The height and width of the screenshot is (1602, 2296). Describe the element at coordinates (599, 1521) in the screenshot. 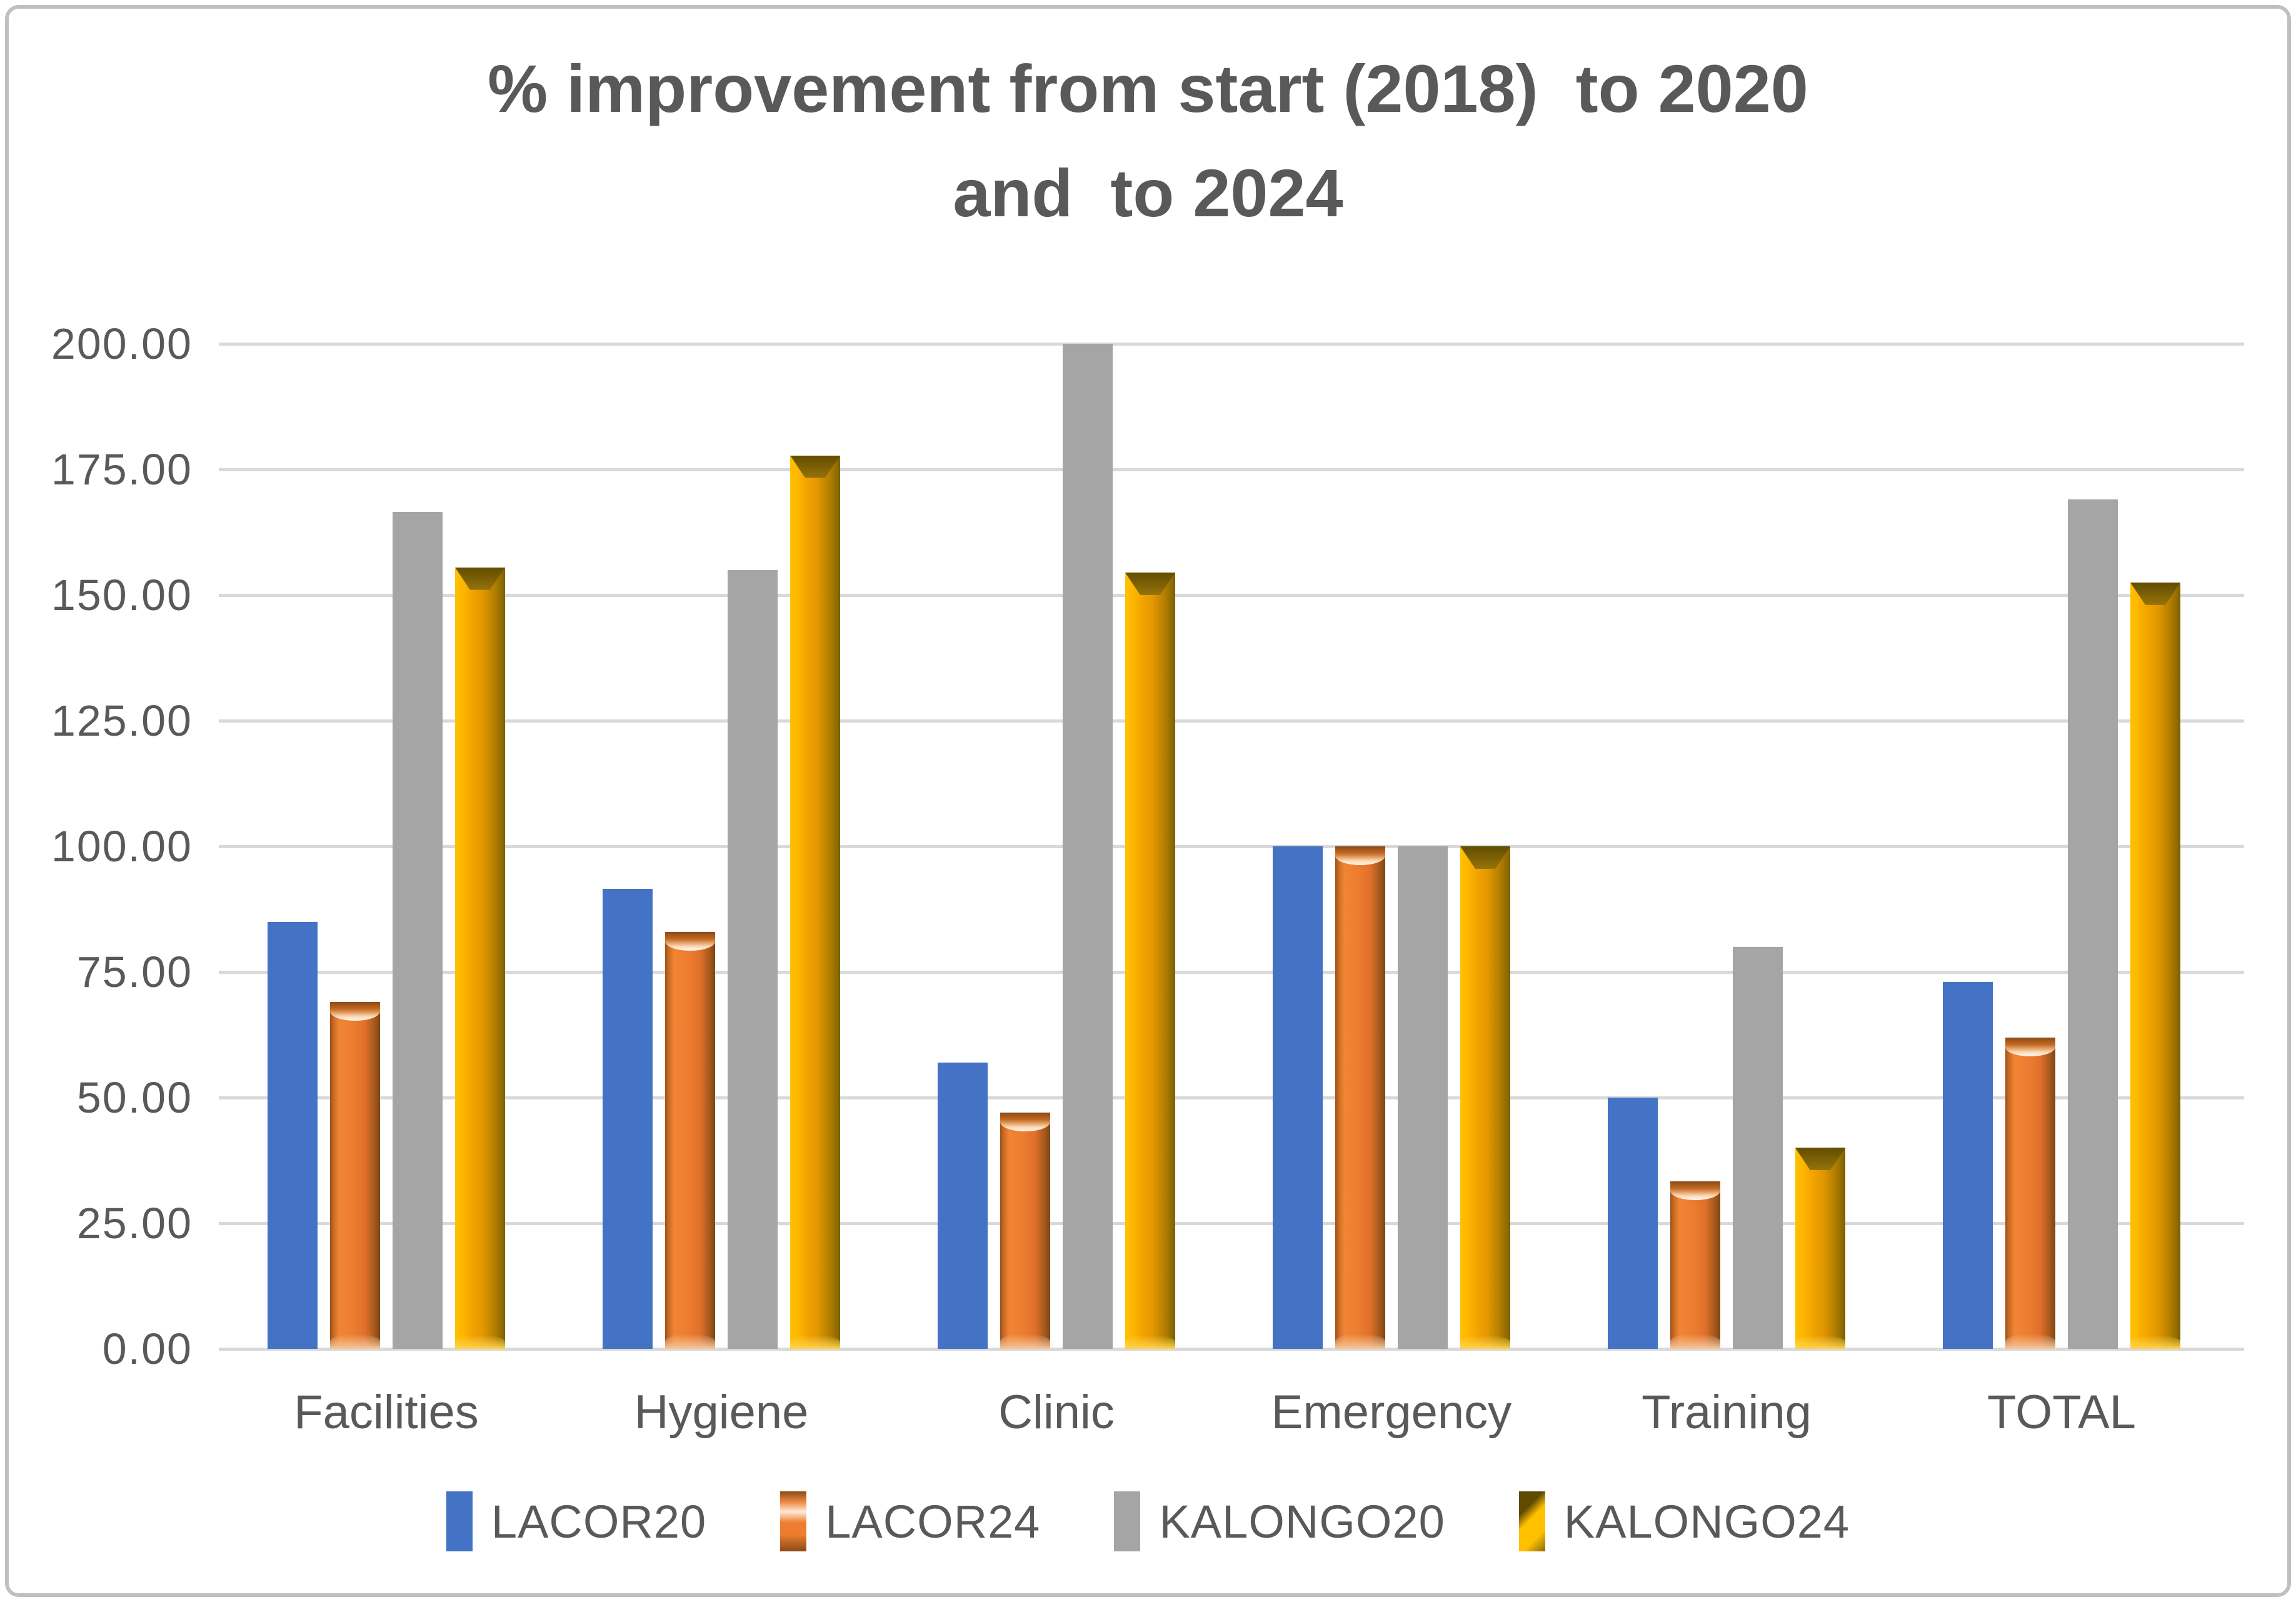

I see `legend-label: LACOR20` at that location.